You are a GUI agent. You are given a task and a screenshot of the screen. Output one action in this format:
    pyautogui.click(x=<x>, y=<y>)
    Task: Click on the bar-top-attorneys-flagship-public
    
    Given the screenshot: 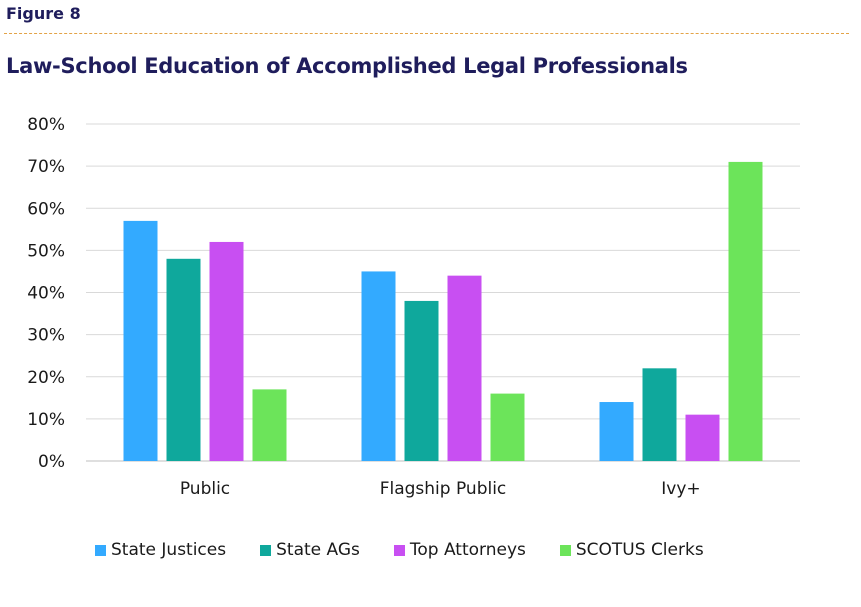 What is the action you would take?
    pyautogui.click(x=464, y=368)
    